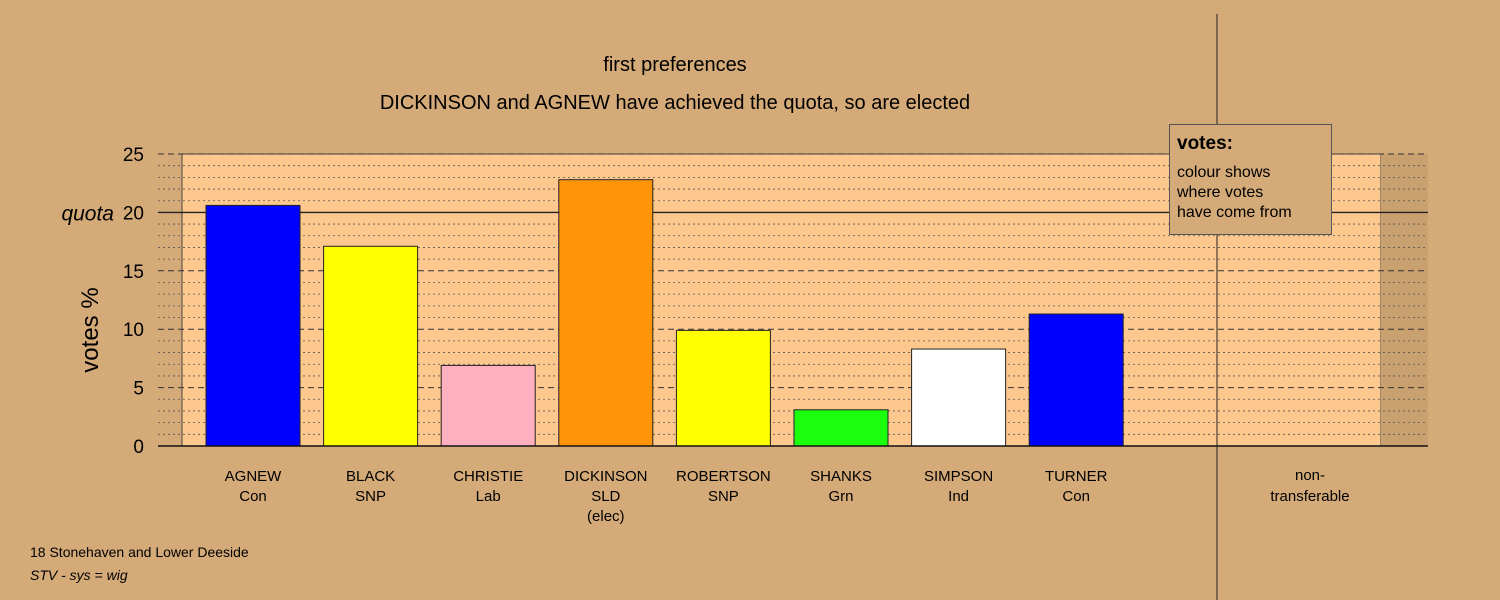  I want to click on y-tick-label: 25, so click(133, 155).